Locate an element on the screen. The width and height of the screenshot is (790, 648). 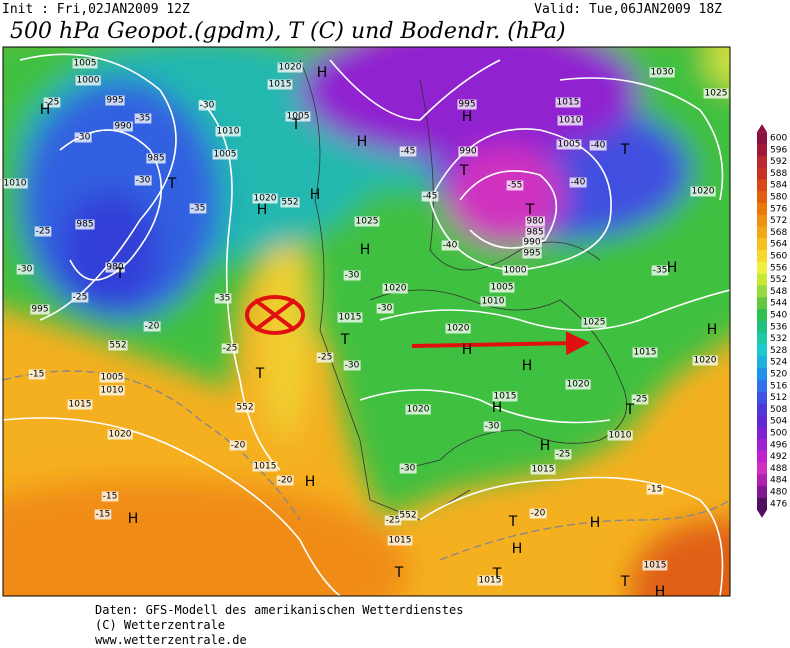
colorbar-label: 576 is located at coordinates (778, 209).